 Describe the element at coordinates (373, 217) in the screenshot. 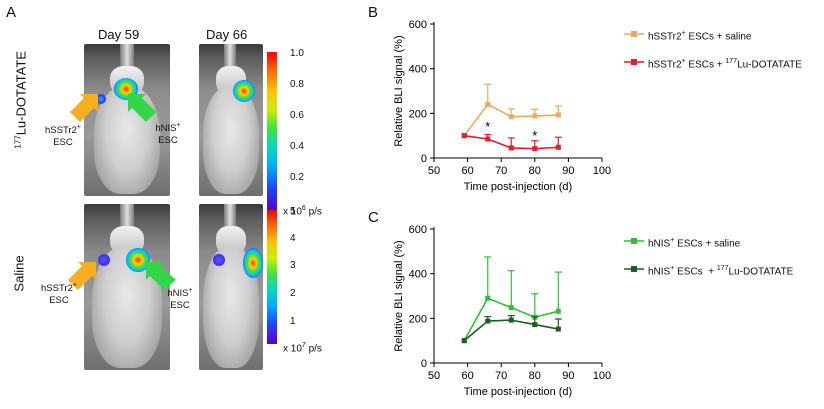

I see `panel-c-letter: C` at that location.